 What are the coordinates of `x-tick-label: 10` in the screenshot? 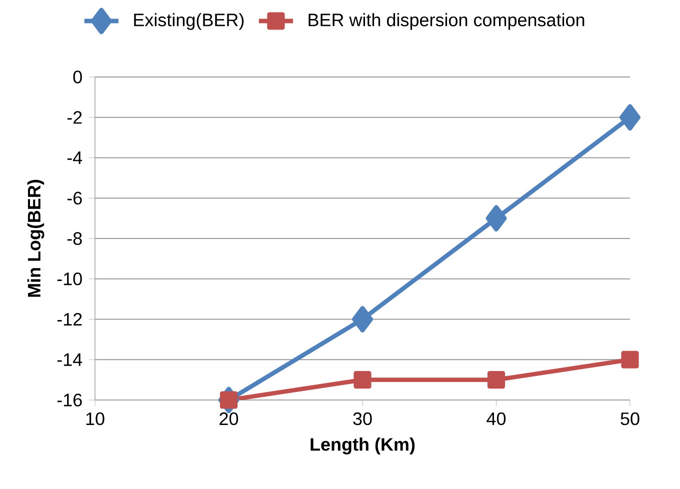 It's located at (95, 419).